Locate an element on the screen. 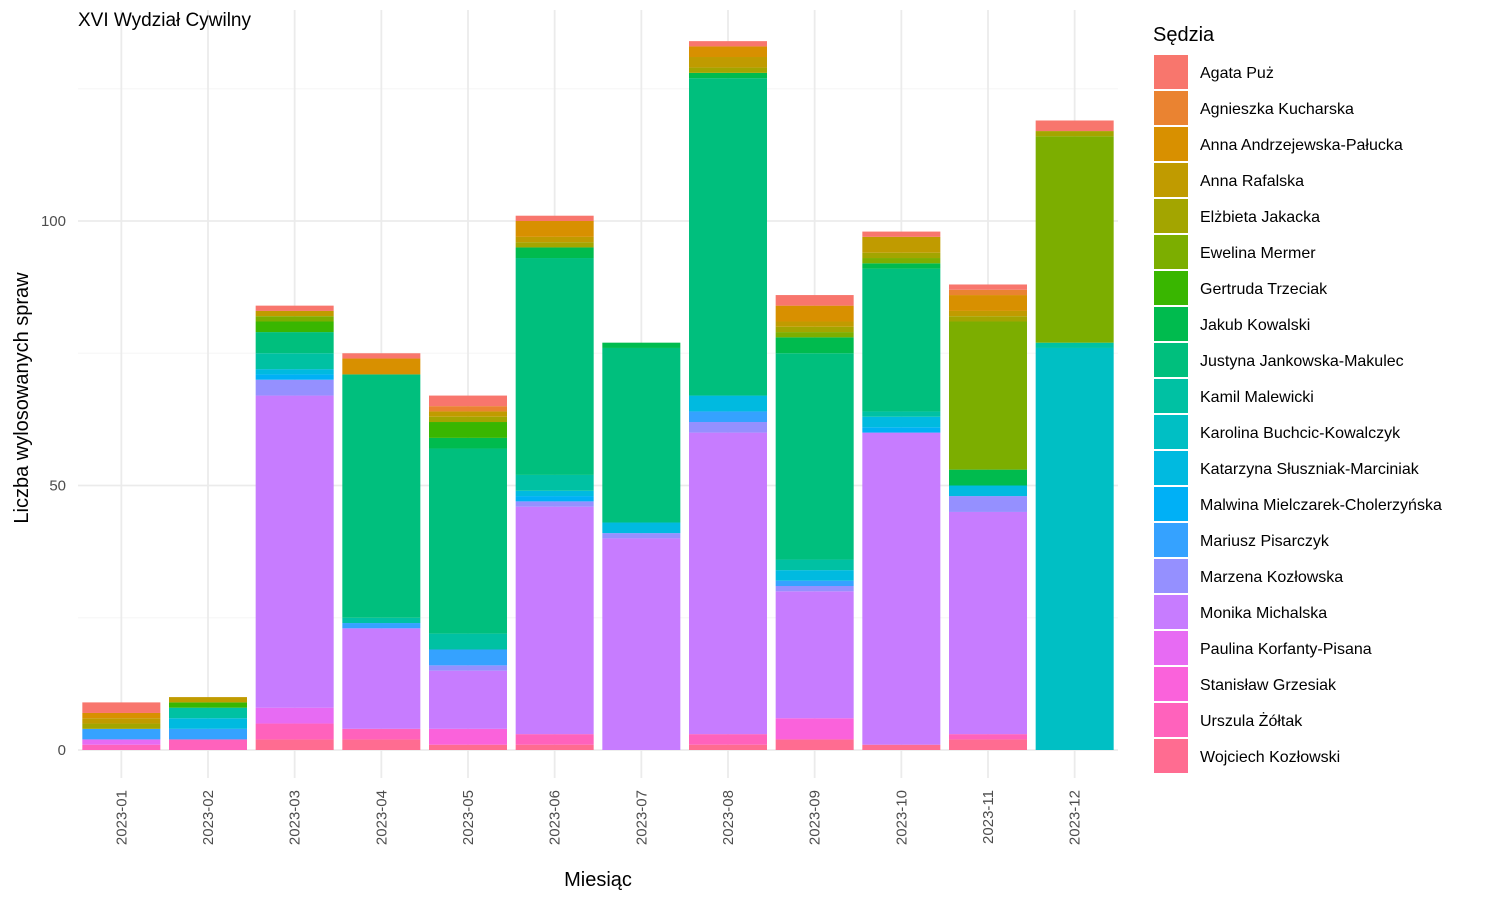 The height and width of the screenshot is (905, 1500). legend-label: Malwina Mielczarek-Cholerzyńska is located at coordinates (1321, 505).